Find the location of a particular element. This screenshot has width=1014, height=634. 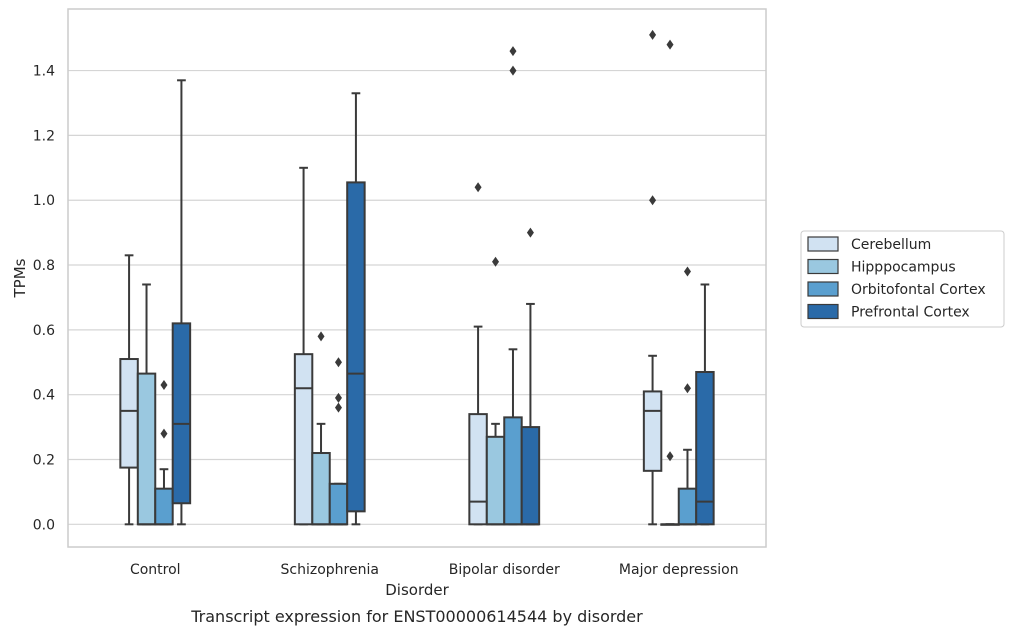

x-tick-label: Control is located at coordinates (155, 570).